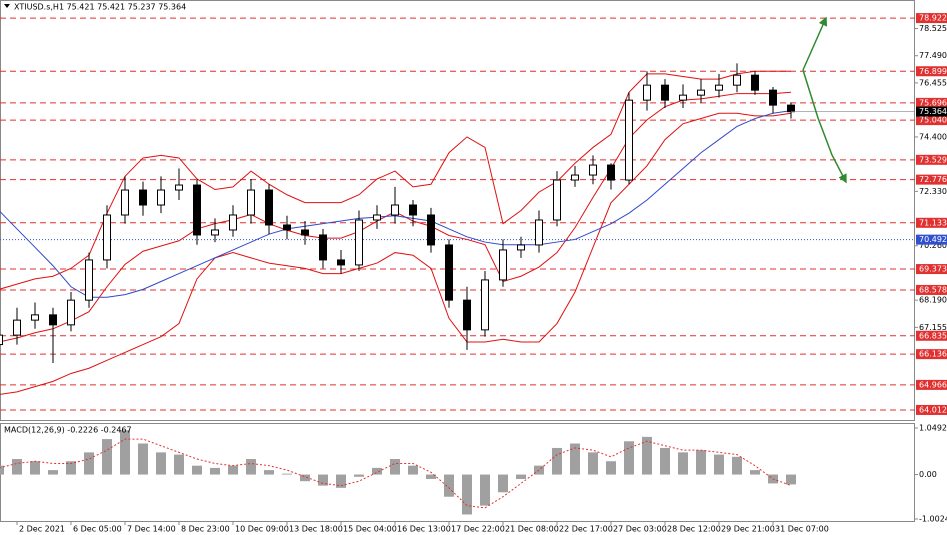 This screenshot has height=535, width=947. What do you see at coordinates (933, 136) in the screenshot?
I see `y-tick-label: 74.400` at bounding box center [933, 136].